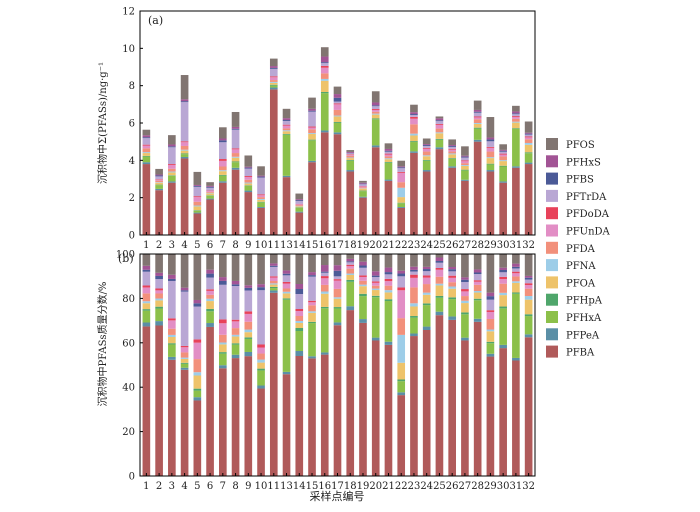 This screenshot has height=512, width=700. I want to click on panel-a-ytick-label: 0, so click(132, 236).